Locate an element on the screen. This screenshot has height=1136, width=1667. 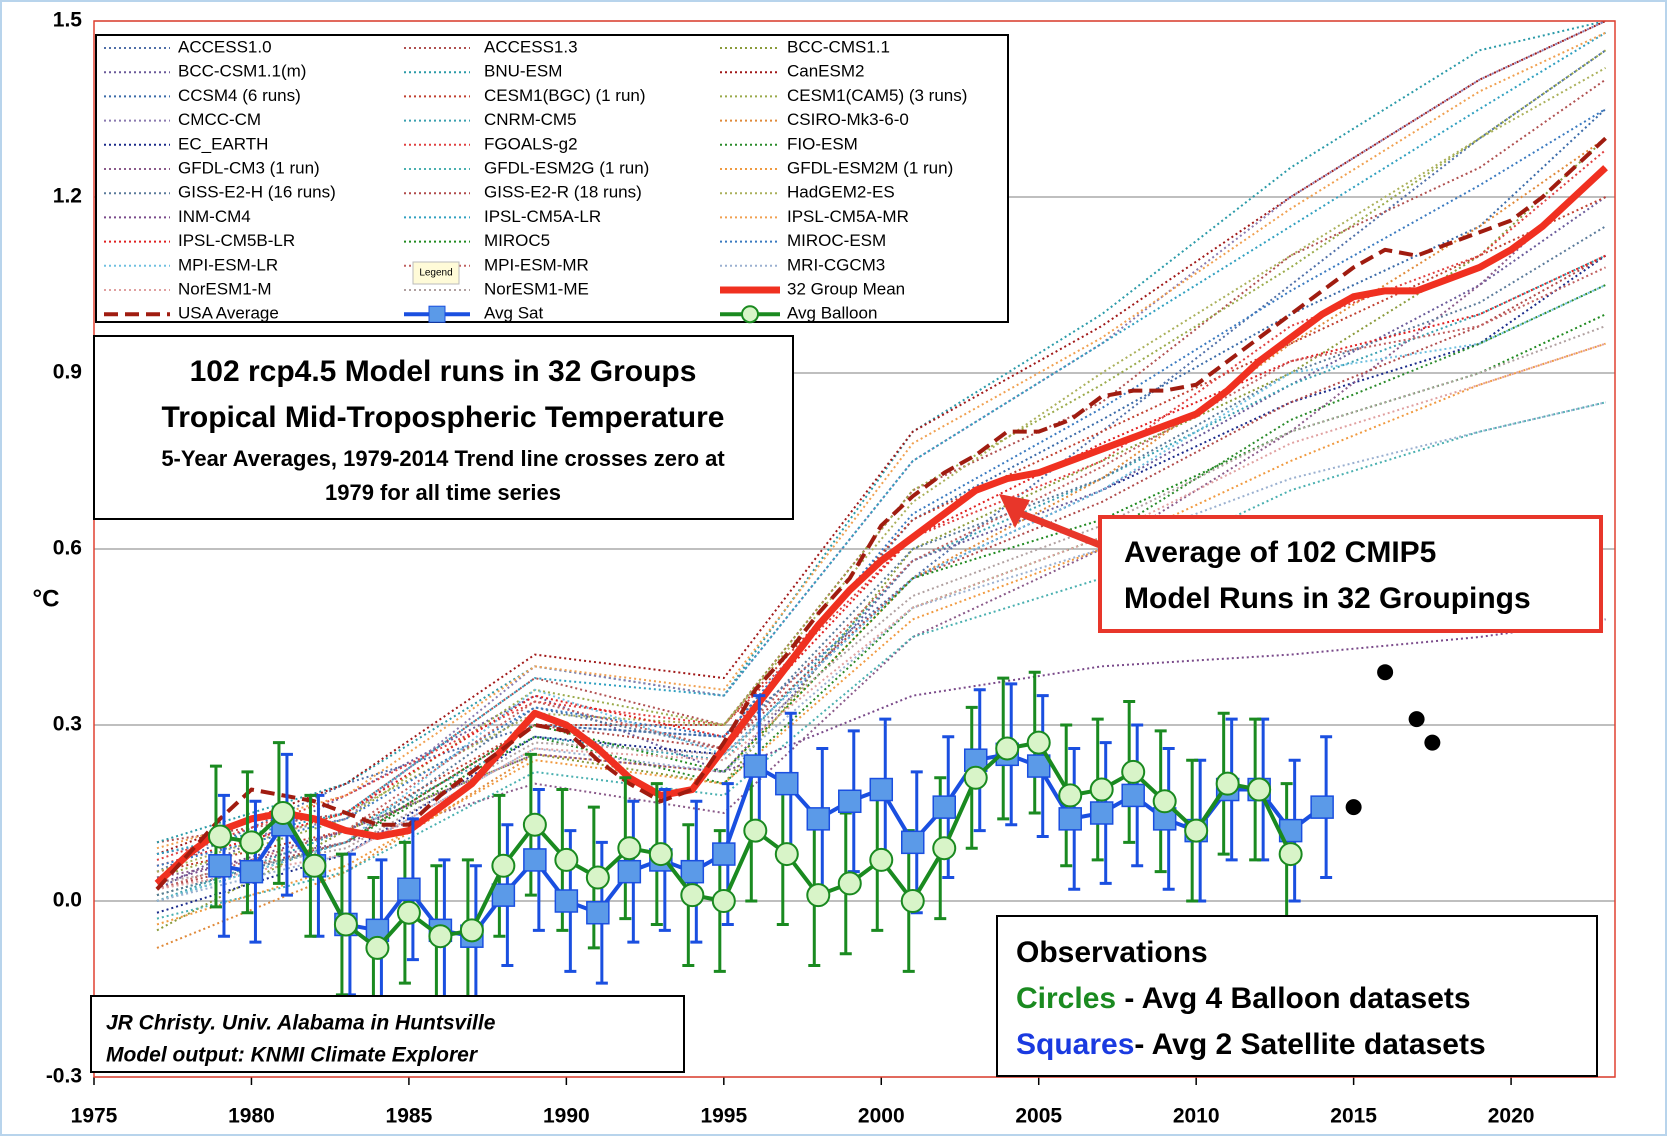
observations-title: Observations is located at coordinates (1112, 952).